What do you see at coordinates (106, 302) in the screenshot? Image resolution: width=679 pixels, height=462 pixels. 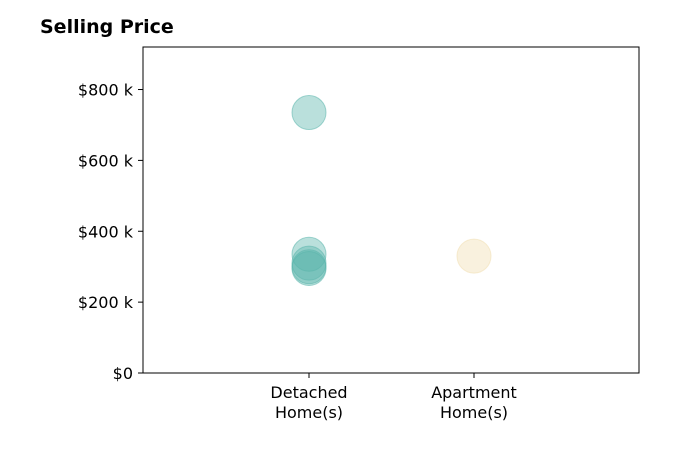 I see `y-tick-label: $200 k` at bounding box center [106, 302].